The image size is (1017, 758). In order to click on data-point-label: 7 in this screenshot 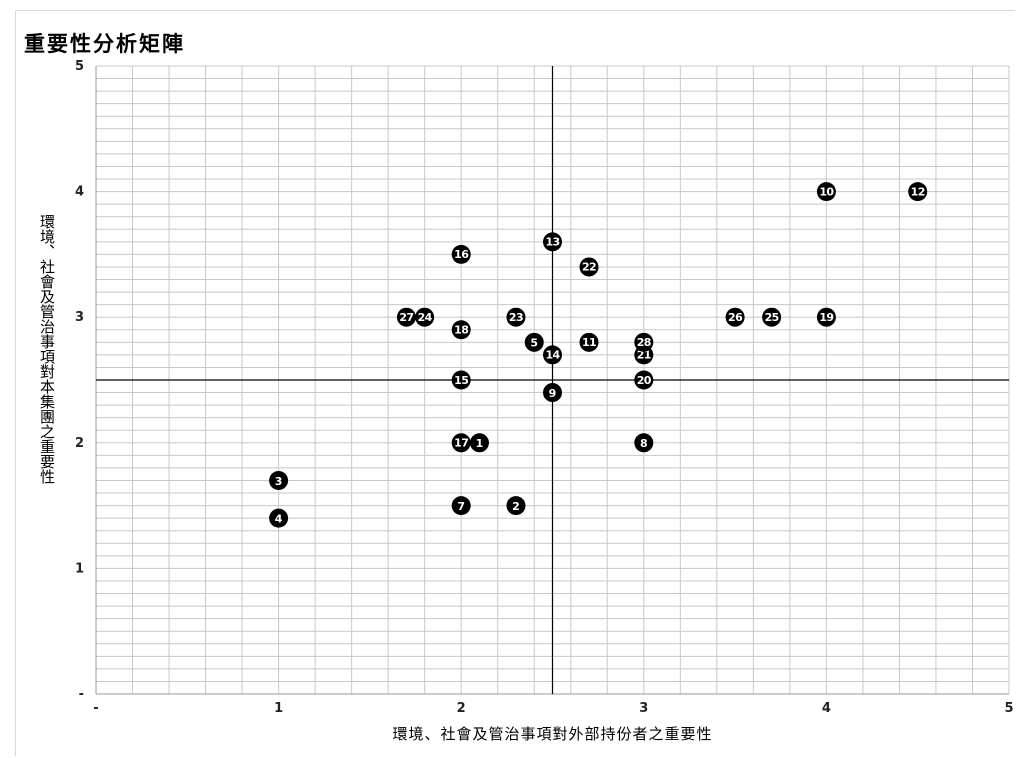, I will do `click(461, 506)`.